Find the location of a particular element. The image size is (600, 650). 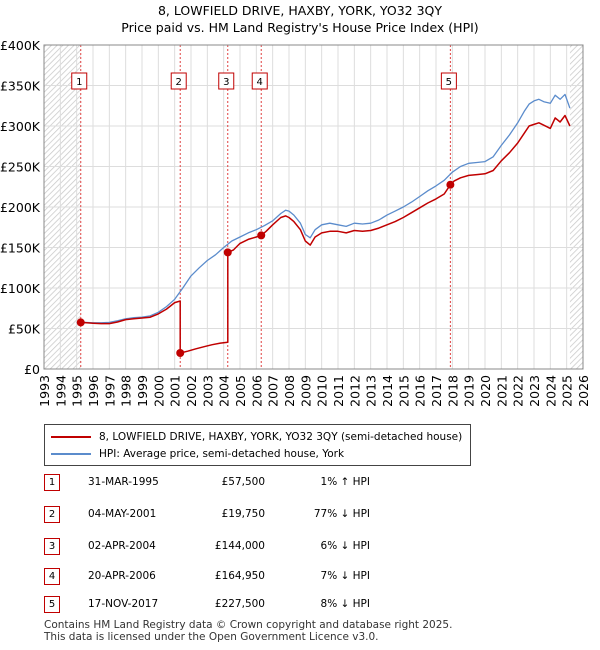

sale-price: £227,500 is located at coordinates (239, 604).